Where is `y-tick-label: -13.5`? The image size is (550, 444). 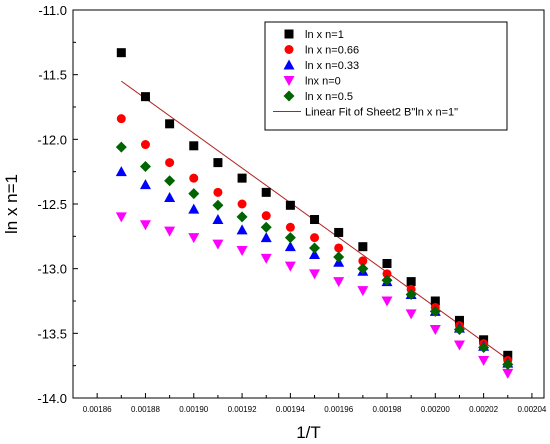 y-tick-label: -13.5 is located at coordinates (52, 333).